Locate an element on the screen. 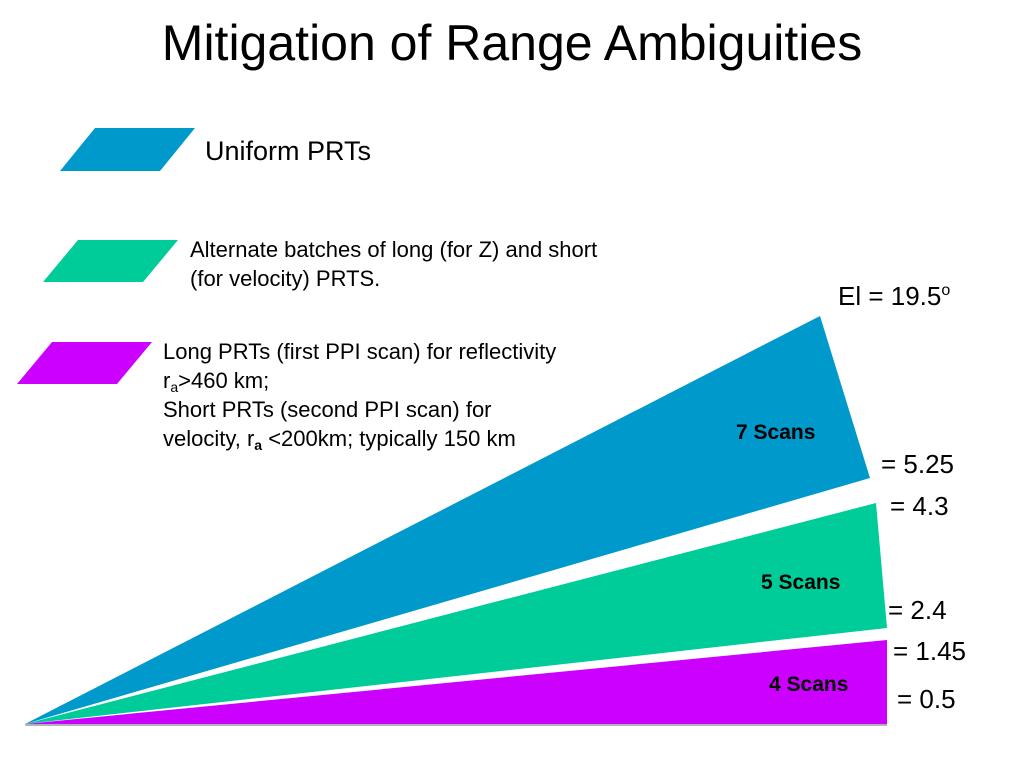 The height and width of the screenshot is (768, 1024). elevation-0-5: = 0.5 is located at coordinates (926, 699).